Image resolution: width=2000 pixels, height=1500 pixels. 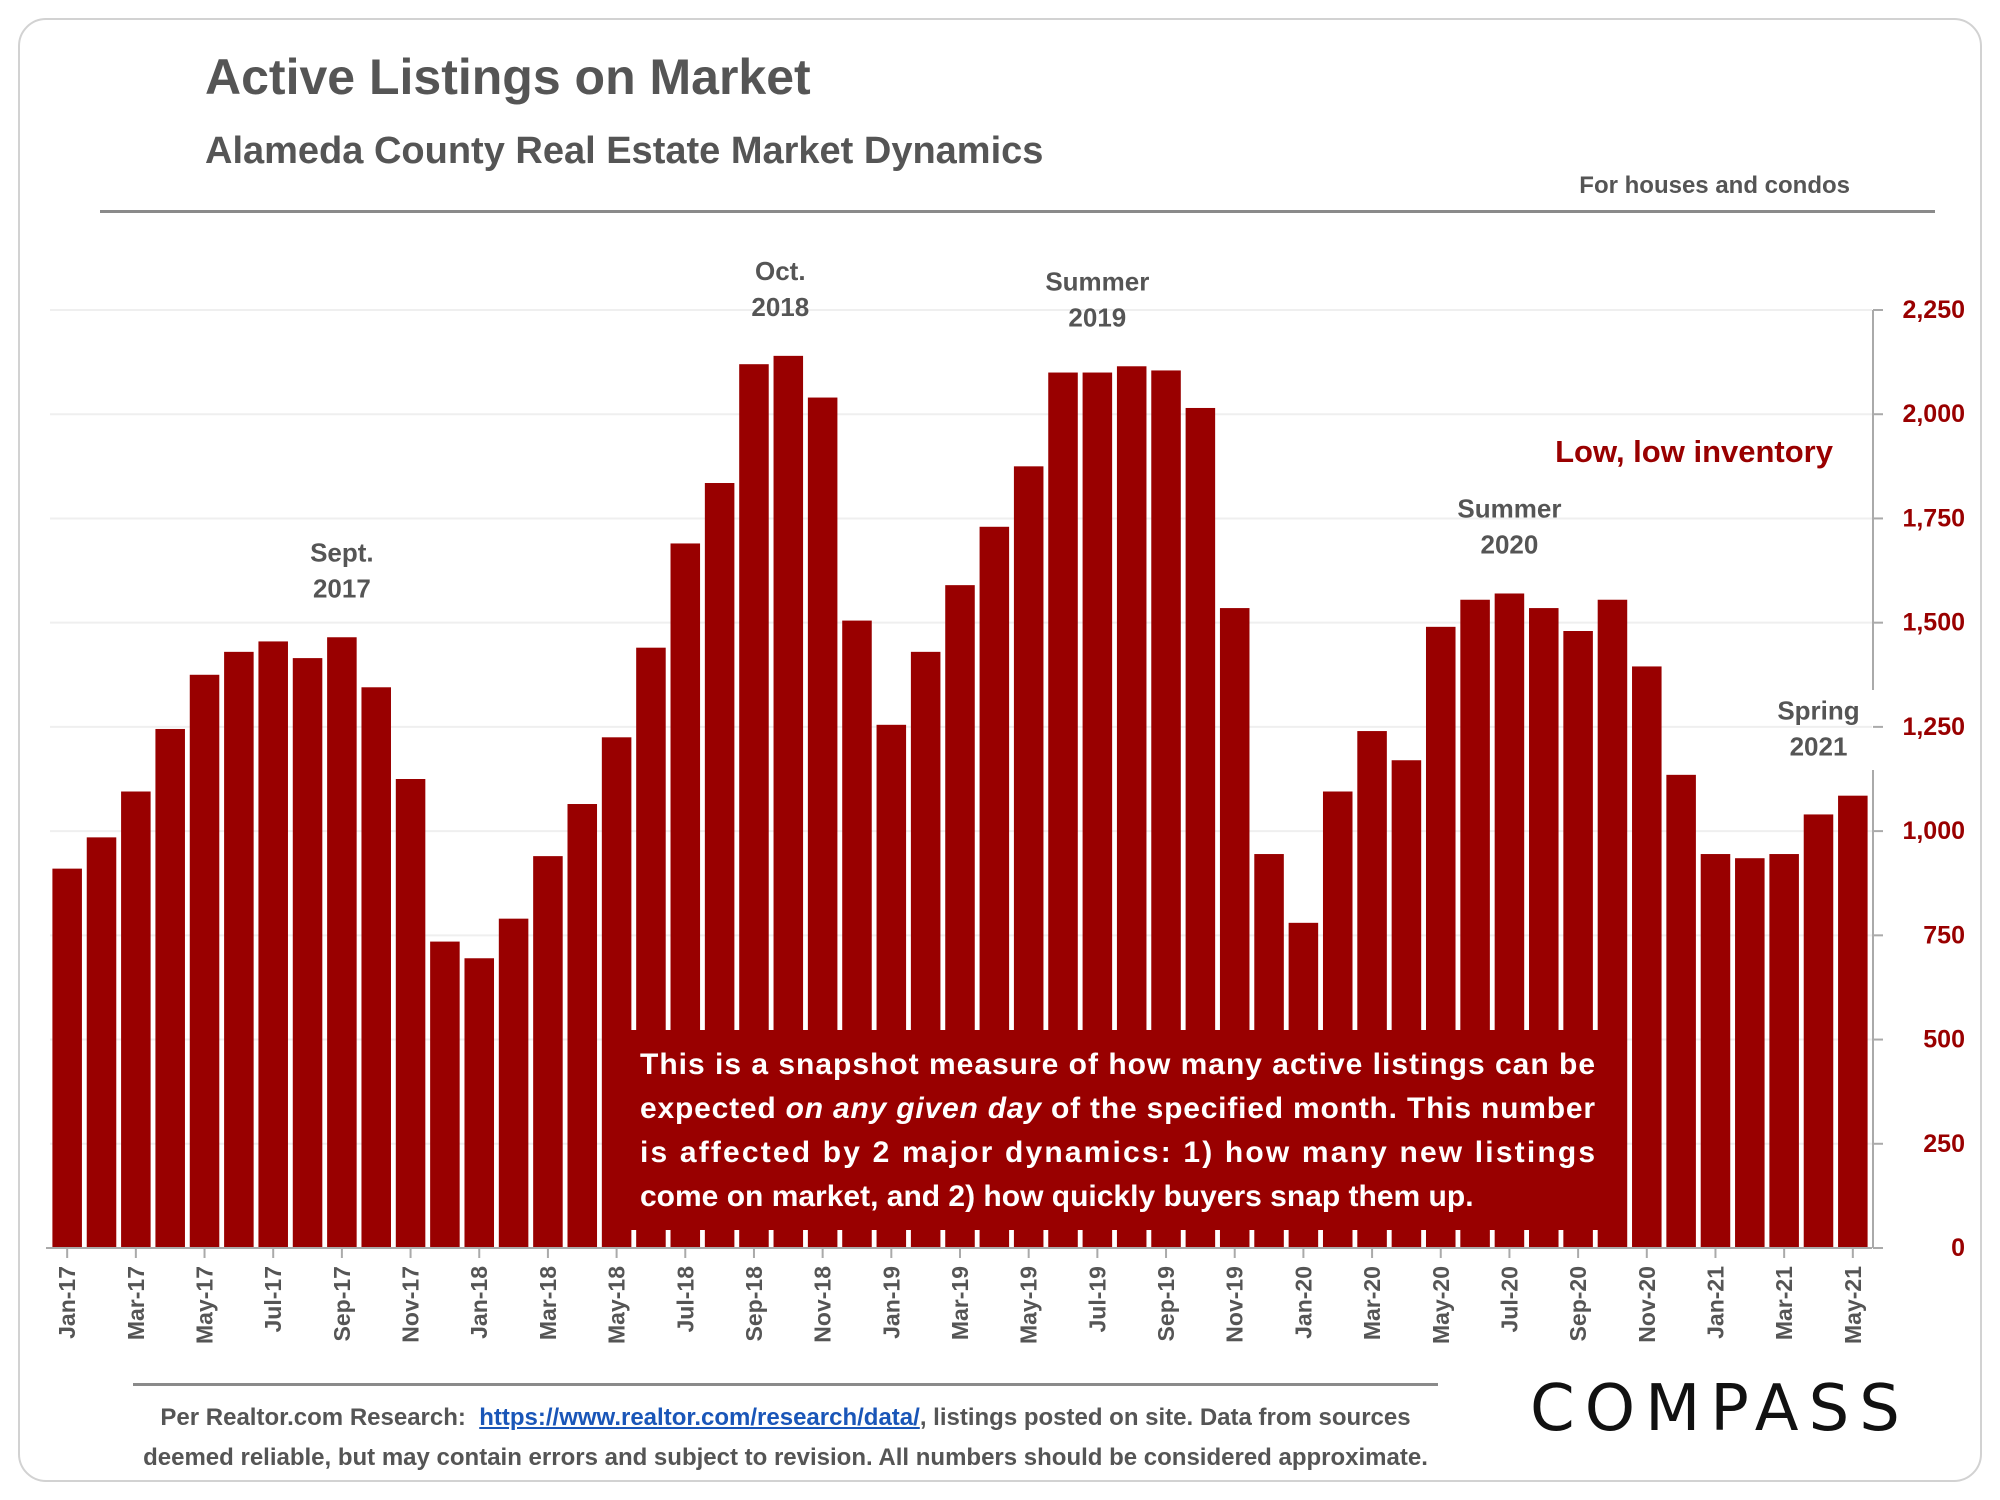 I want to click on x-tick-label: Jan-20, so click(x=1303, y=1302).